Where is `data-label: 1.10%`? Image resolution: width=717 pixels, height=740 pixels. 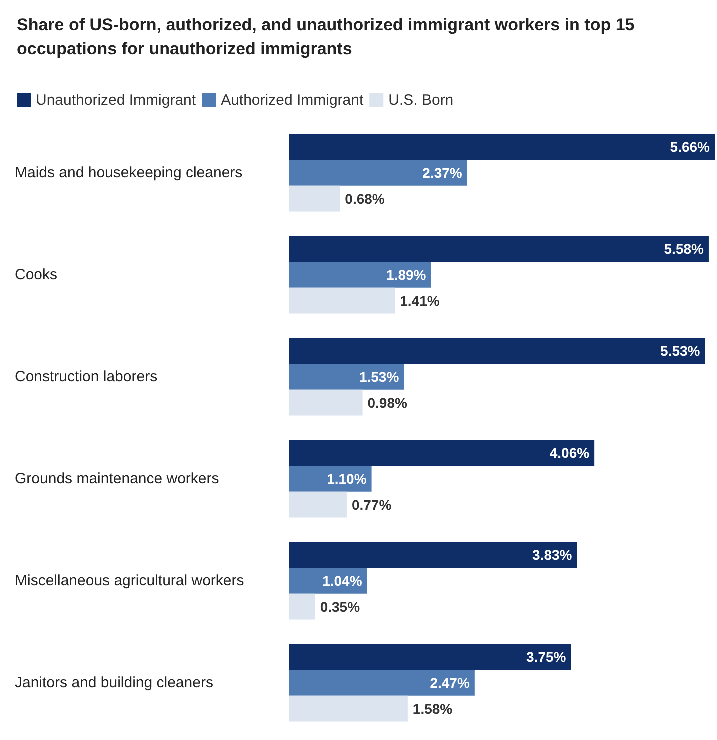 data-label: 1.10% is located at coordinates (347, 479).